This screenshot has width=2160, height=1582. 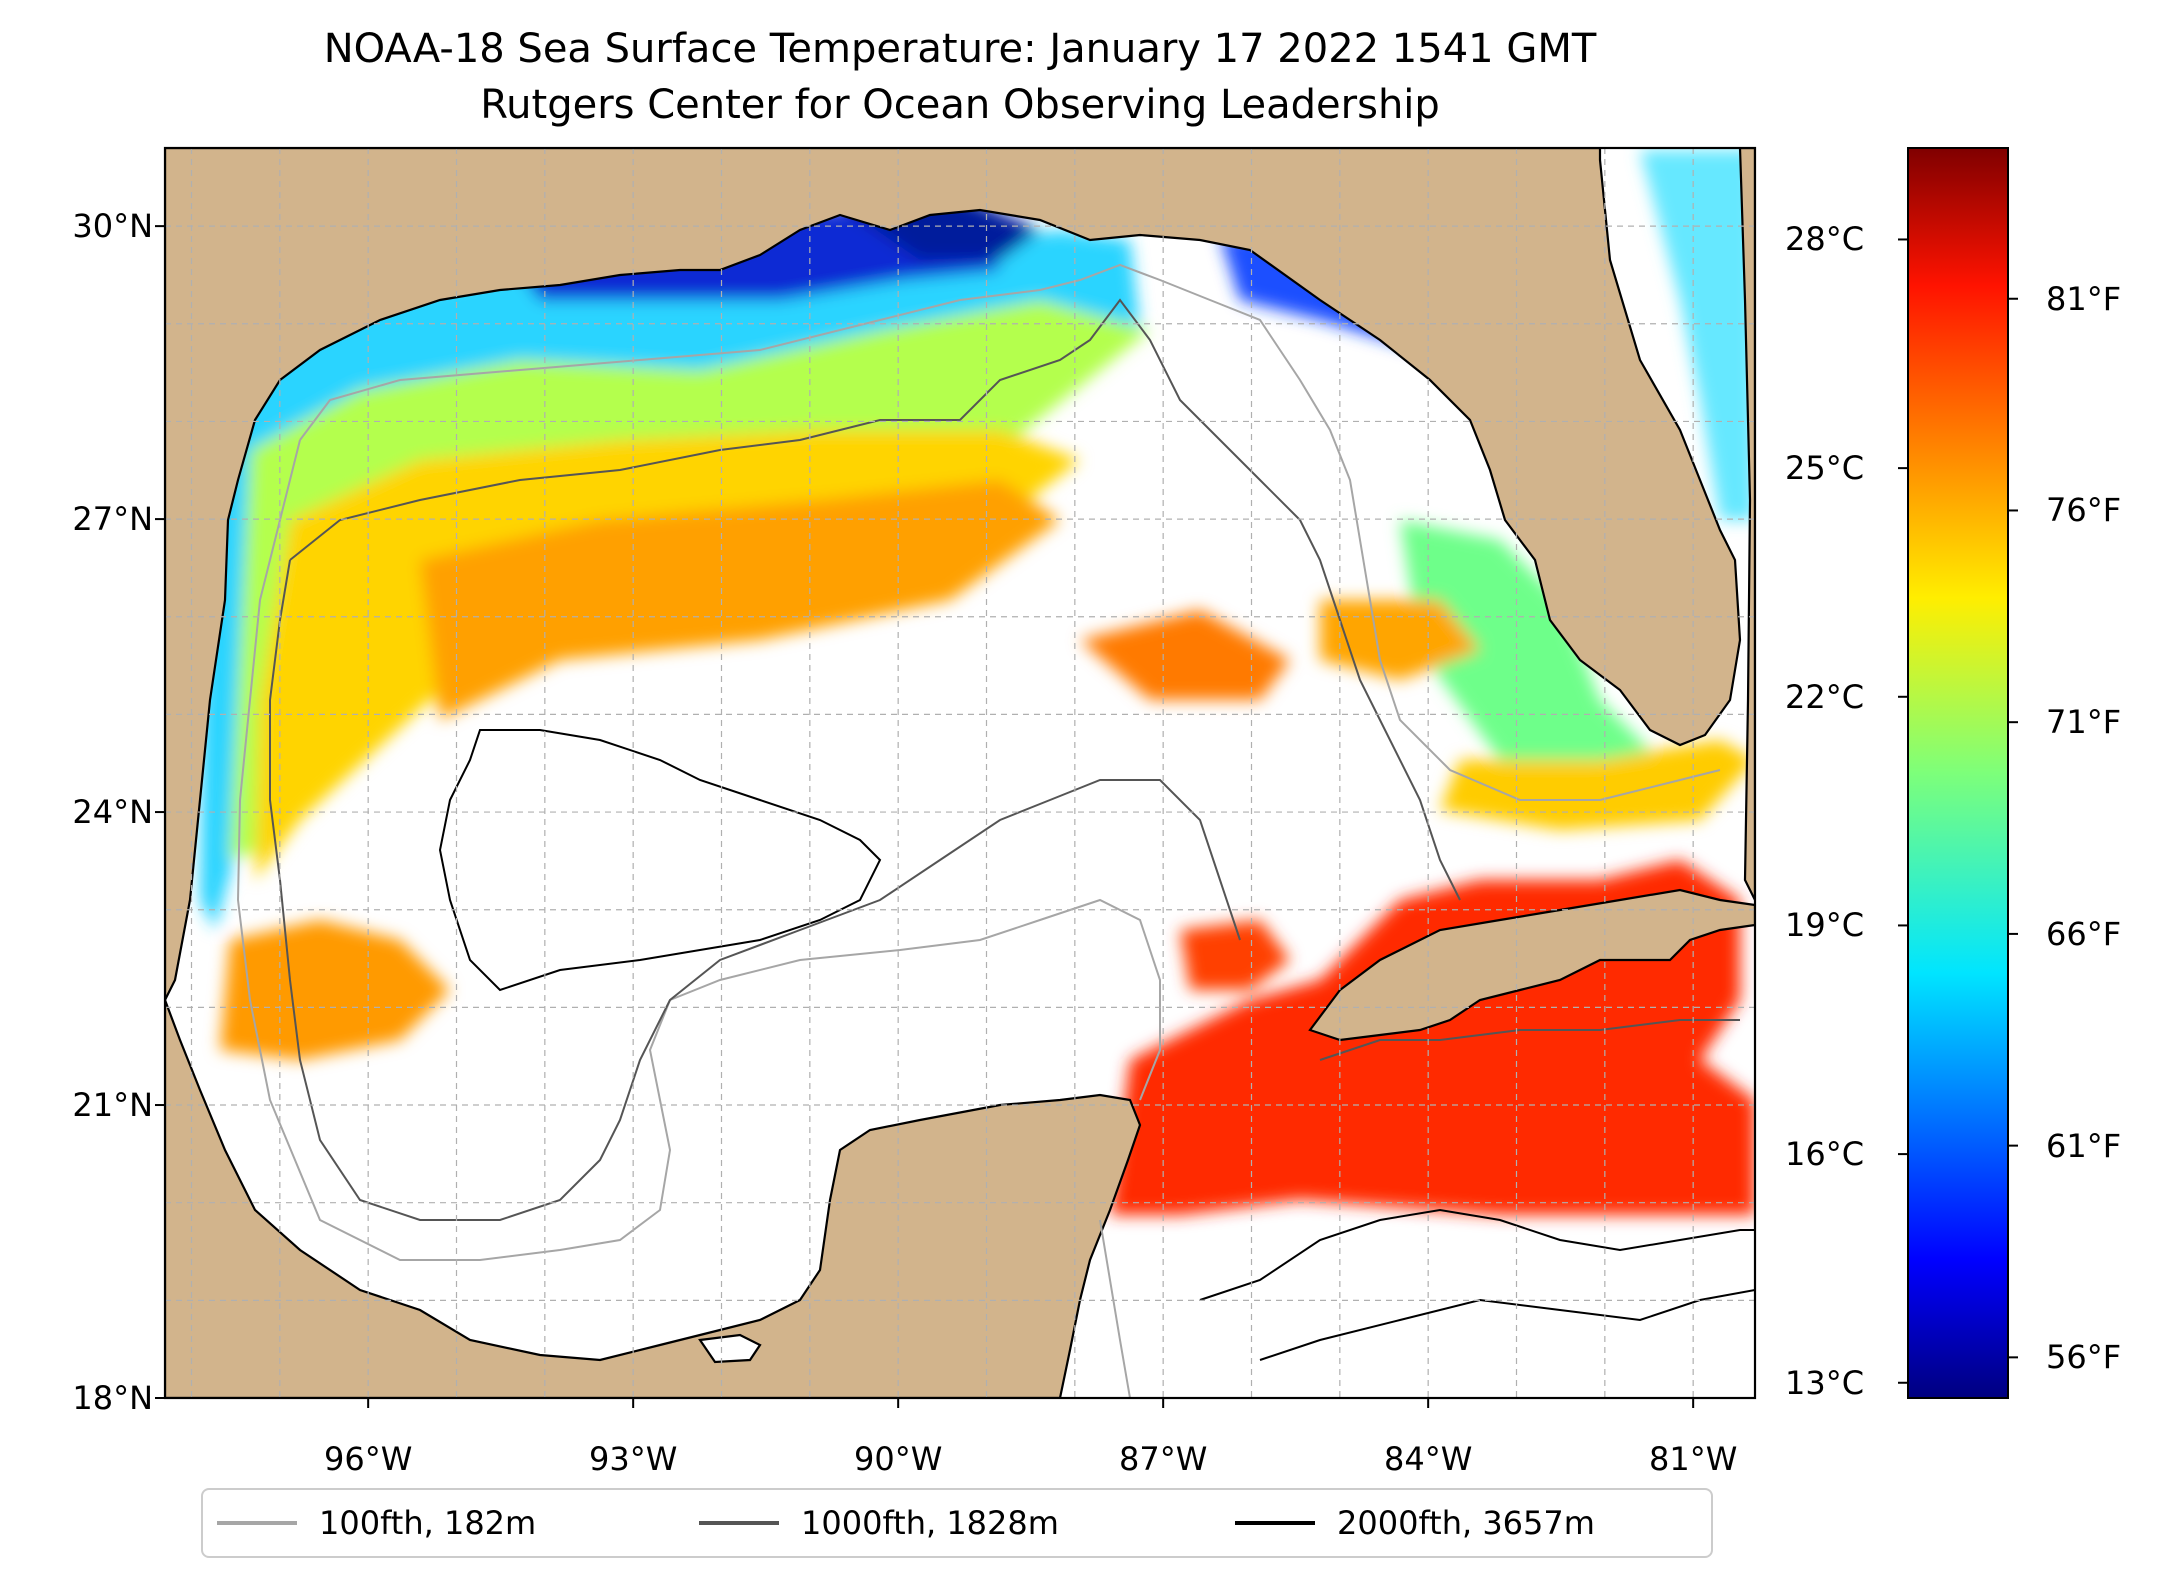 What do you see at coordinates (1825, 1382) in the screenshot?
I see `colorbar-celsius-label: 13°C` at bounding box center [1825, 1382].